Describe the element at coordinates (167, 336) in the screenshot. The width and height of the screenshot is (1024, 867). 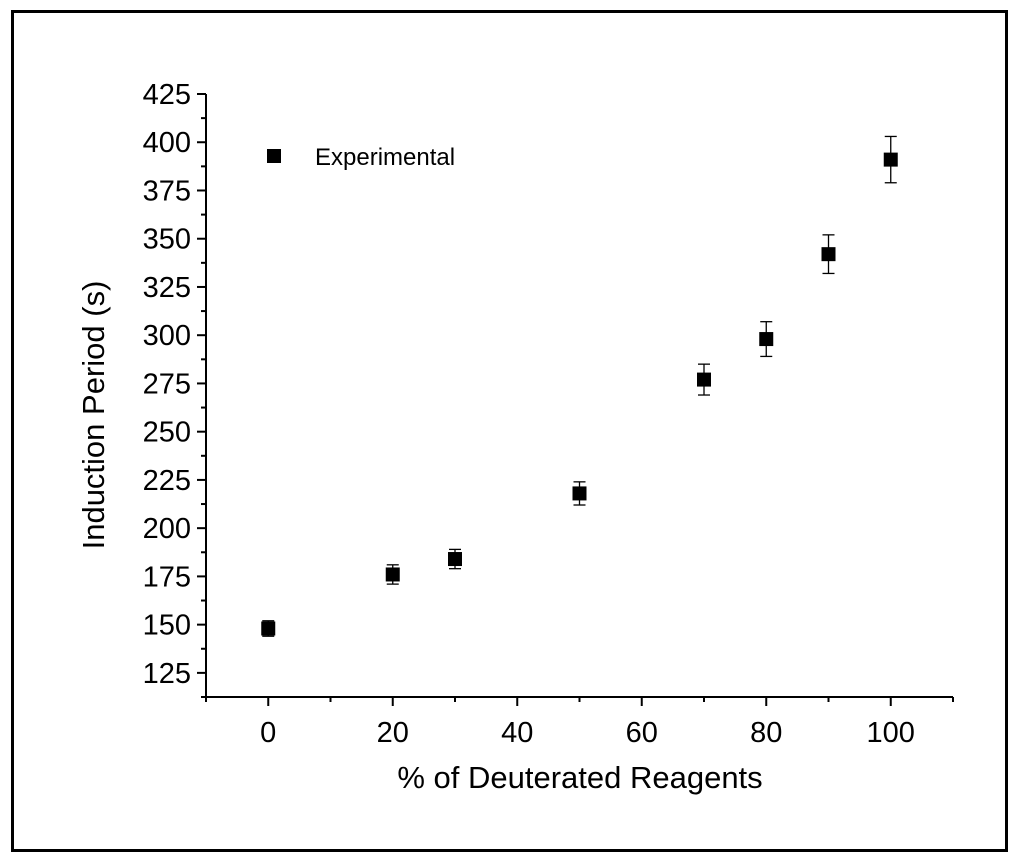
I see `y-tick-label: 300` at that location.